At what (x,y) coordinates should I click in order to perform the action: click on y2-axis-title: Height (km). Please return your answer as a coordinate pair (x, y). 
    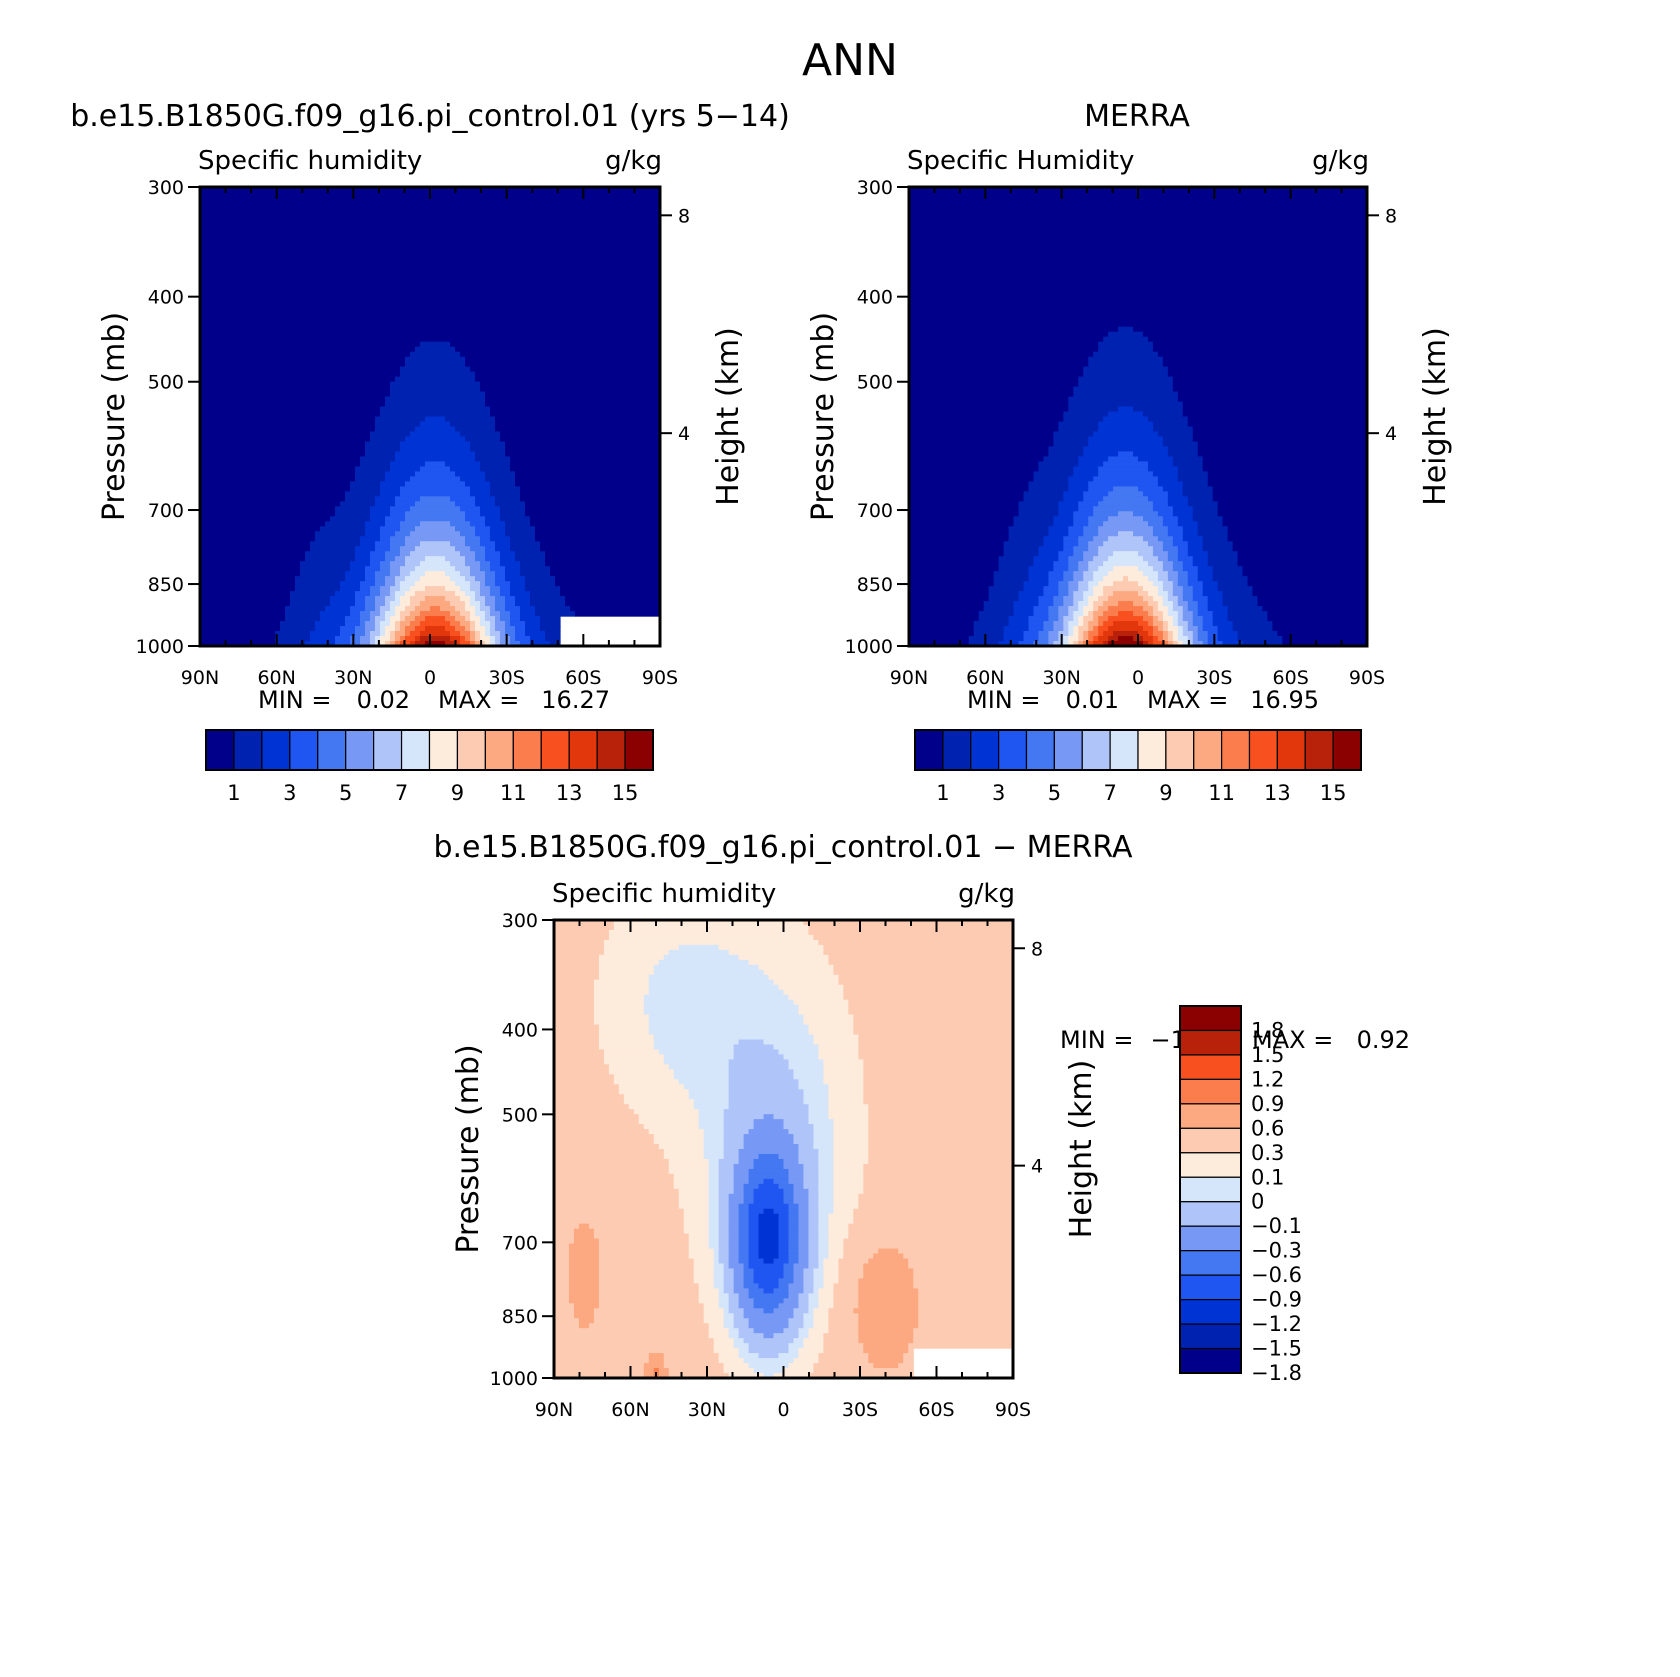
    Looking at the image, I should click on (728, 416).